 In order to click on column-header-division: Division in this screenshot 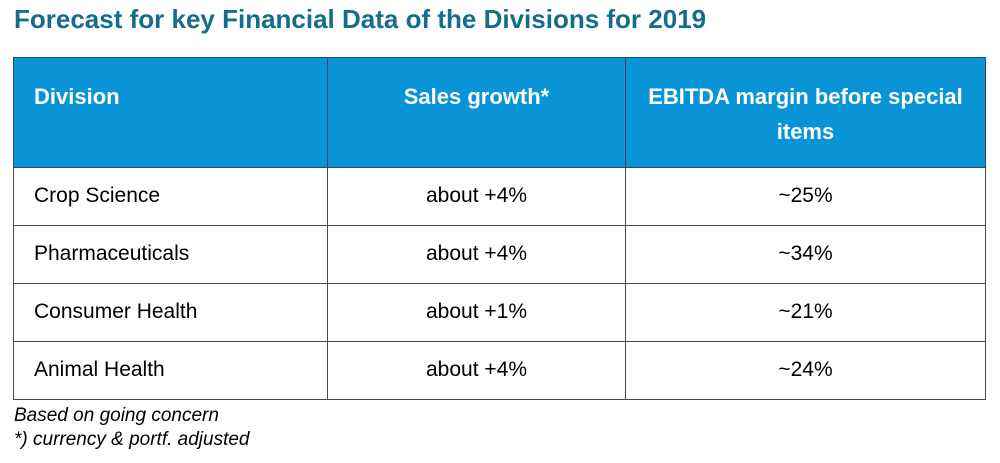, I will do `click(170, 112)`.